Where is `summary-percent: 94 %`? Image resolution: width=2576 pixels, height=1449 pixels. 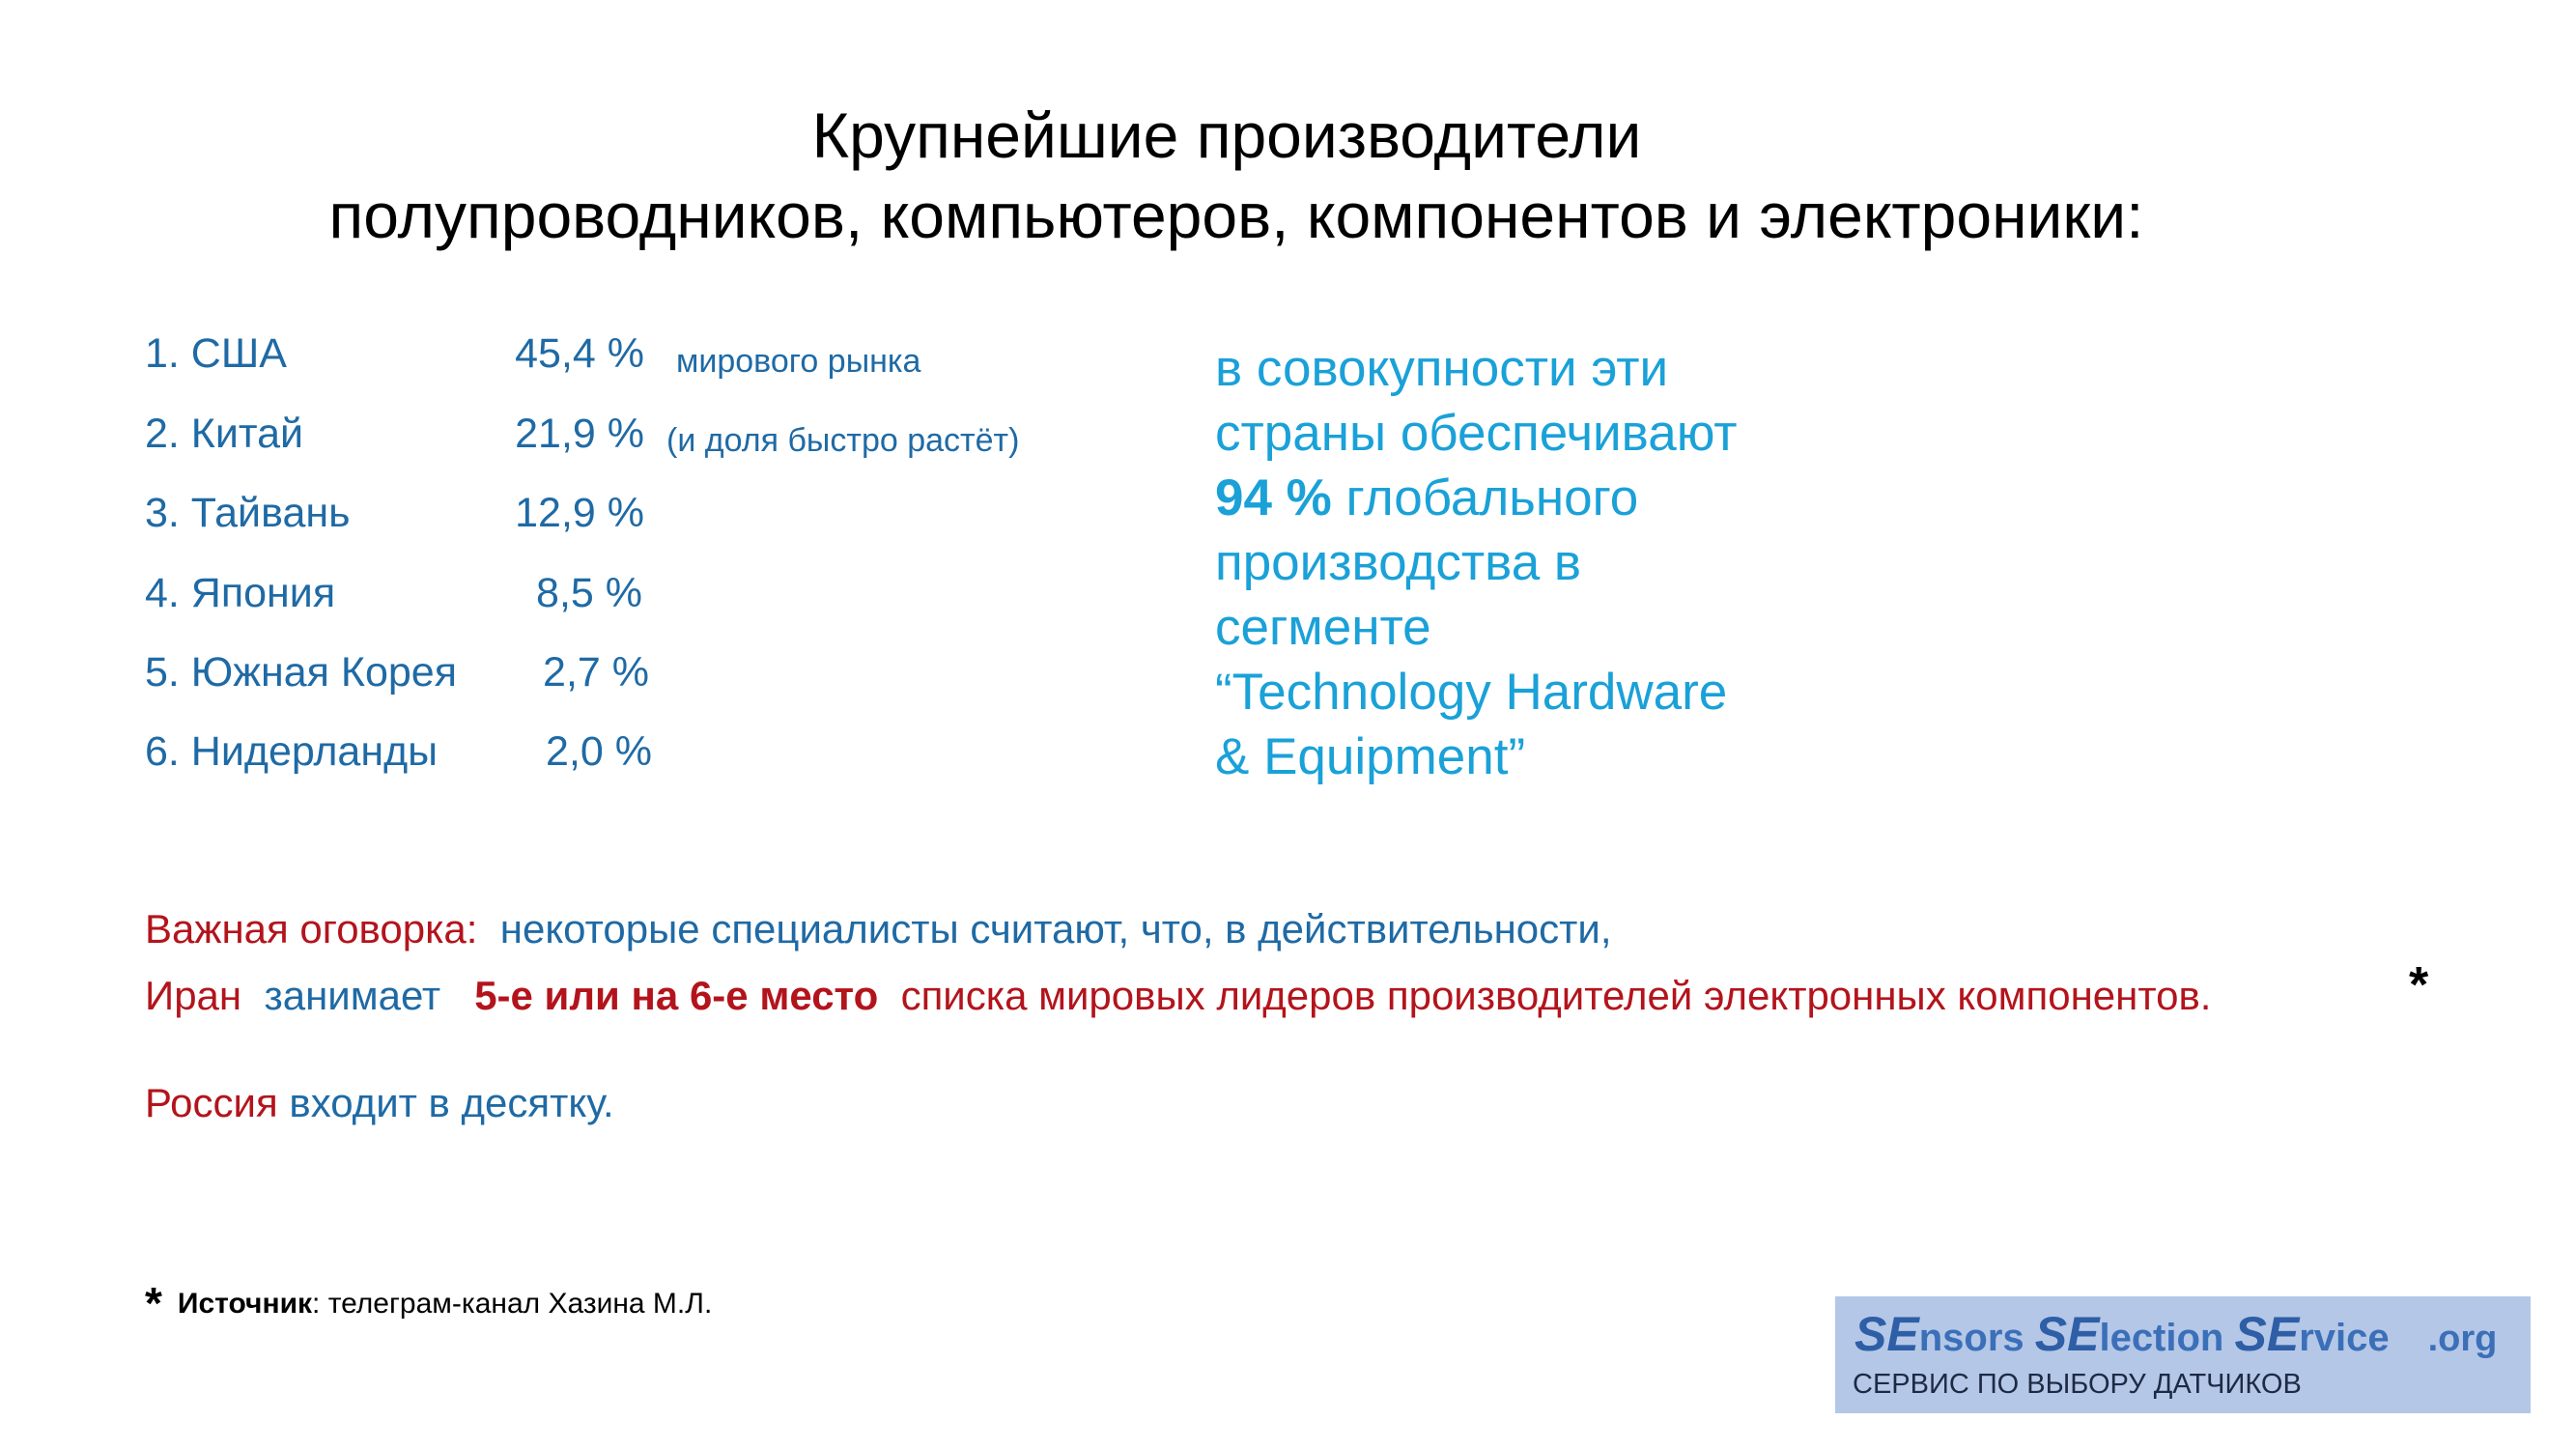 summary-percent: 94 % is located at coordinates (1273, 497).